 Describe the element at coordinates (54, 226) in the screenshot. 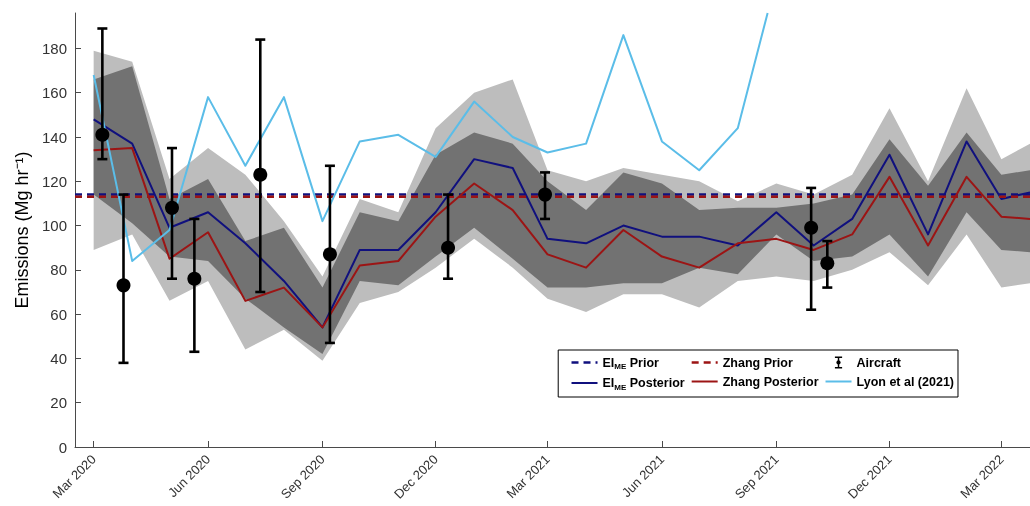

I see `y-tick-label: 100` at that location.